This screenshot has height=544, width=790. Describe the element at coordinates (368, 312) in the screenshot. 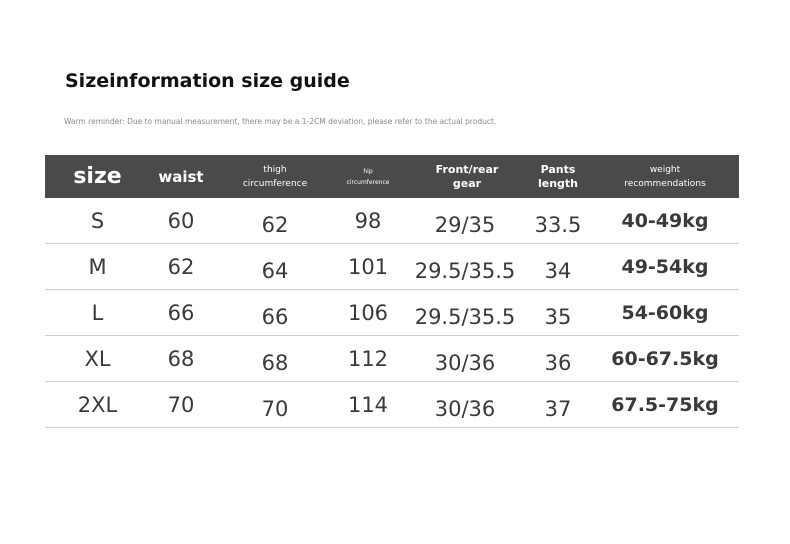

I see `cell-hip: 106` at that location.